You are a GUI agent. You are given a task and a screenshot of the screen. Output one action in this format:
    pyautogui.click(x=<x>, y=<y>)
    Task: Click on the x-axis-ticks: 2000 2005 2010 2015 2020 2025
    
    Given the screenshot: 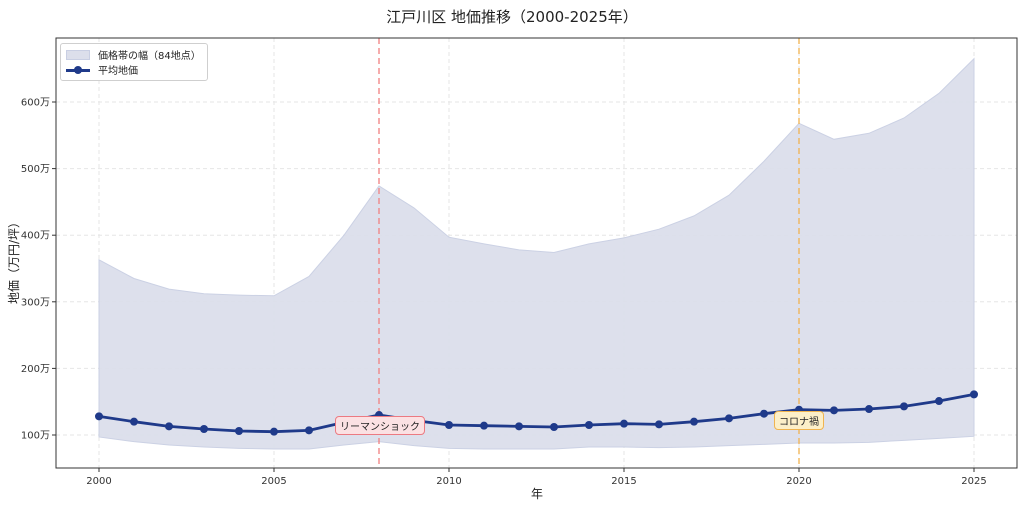 What is the action you would take?
    pyautogui.click(x=536, y=477)
    